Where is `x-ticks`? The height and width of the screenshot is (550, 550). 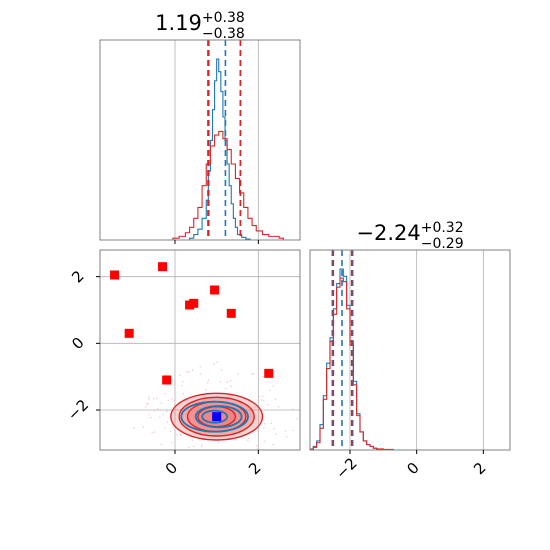
x-ticks is located at coordinates (216, 242).